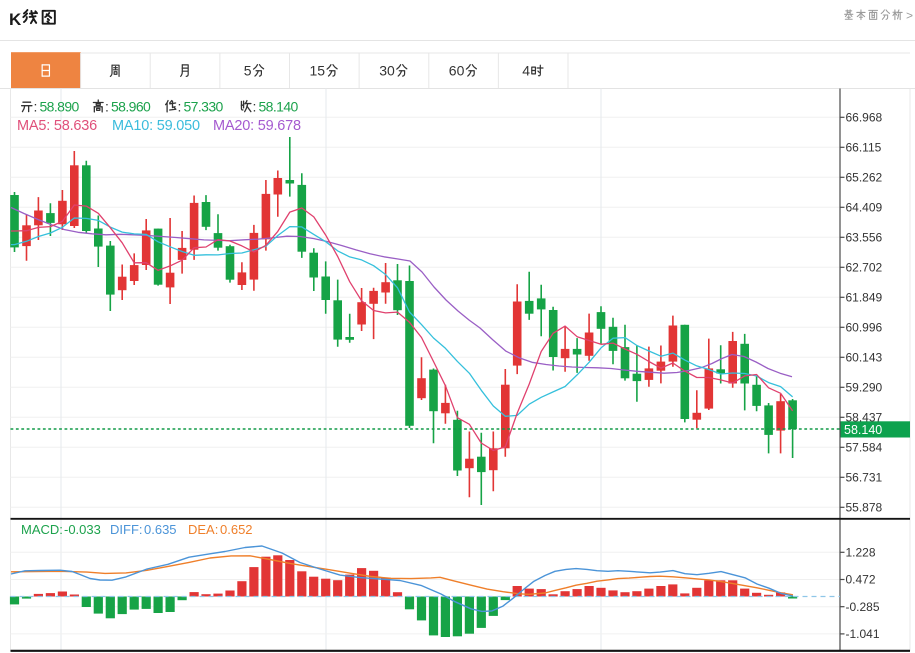  What do you see at coordinates (864, 238) in the screenshot?
I see `svg-text: 63.556` at bounding box center [864, 238].